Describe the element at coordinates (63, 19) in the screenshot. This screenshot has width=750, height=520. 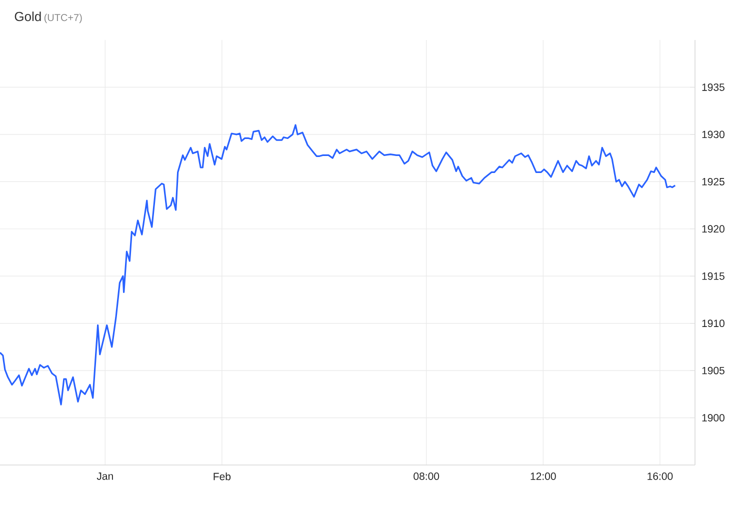
I see `chart-subtitle: (UTC+7)` at that location.